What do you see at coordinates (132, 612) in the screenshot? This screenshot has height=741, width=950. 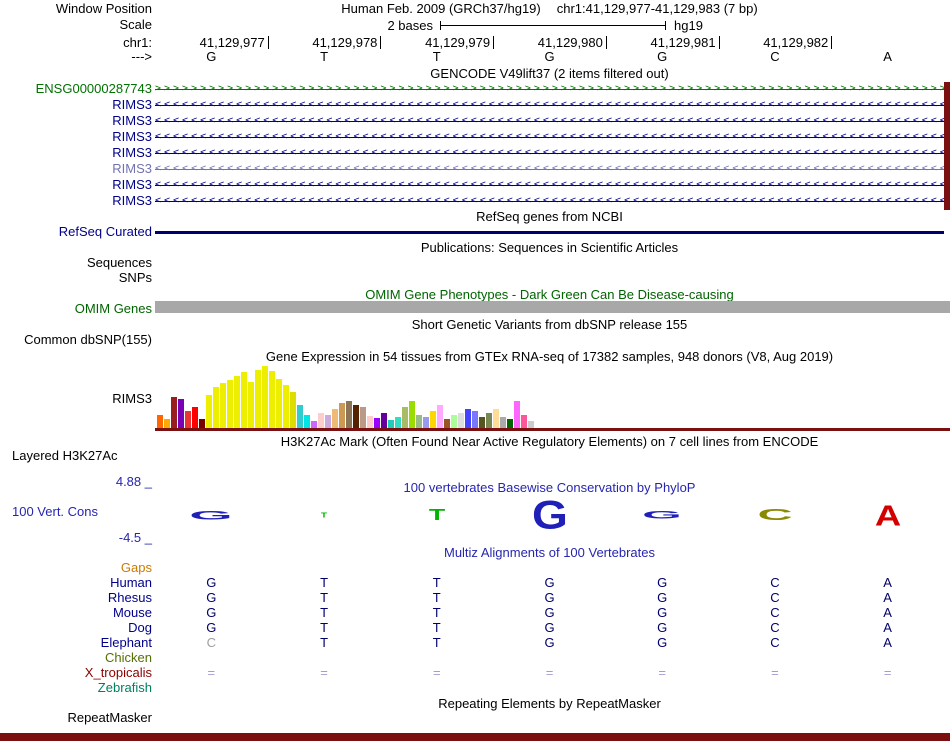 I see `species-label: Mouse` at bounding box center [132, 612].